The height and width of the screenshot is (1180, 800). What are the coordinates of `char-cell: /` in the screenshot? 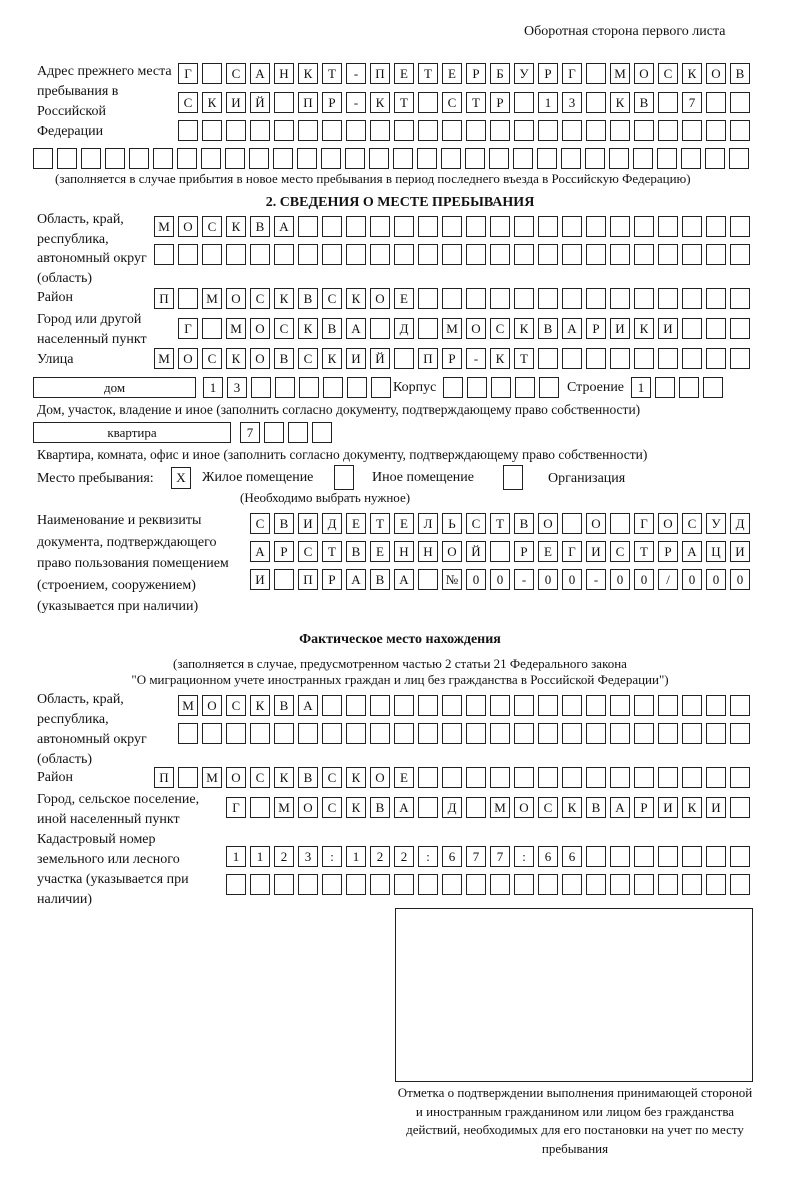 It's located at (668, 579).